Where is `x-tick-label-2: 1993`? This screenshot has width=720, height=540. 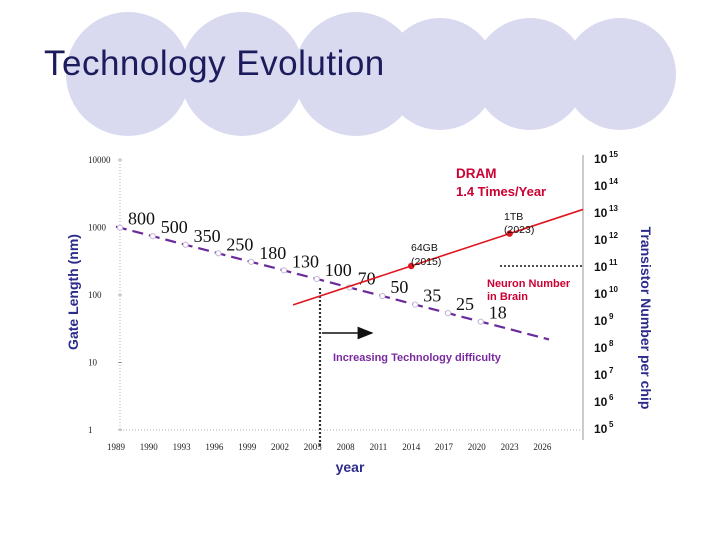 x-tick-label-2: 1993 is located at coordinates (182, 447).